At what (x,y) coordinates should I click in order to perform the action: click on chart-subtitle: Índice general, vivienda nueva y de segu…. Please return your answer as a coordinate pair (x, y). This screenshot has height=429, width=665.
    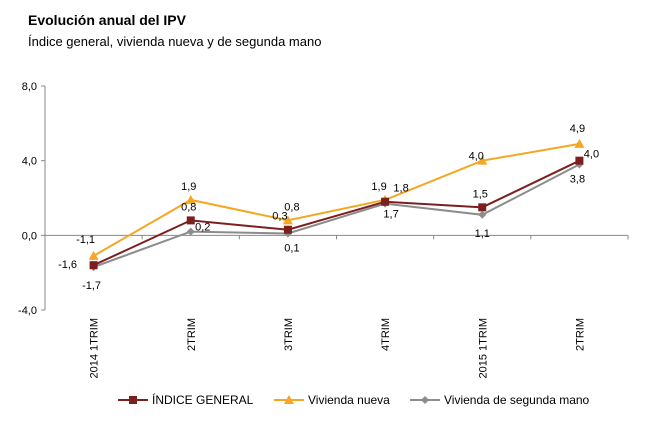
    Looking at the image, I should click on (175, 41).